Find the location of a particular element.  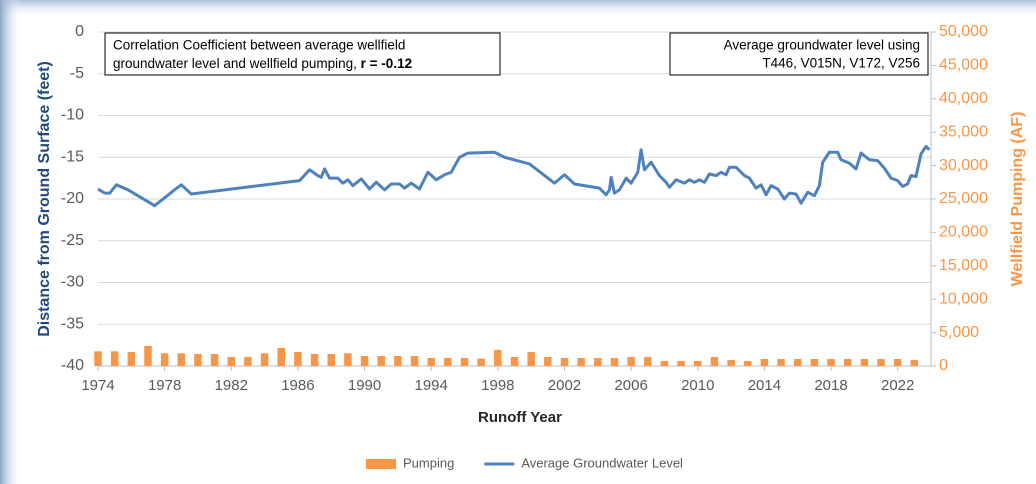

legend-swatch is located at coordinates (381, 464).